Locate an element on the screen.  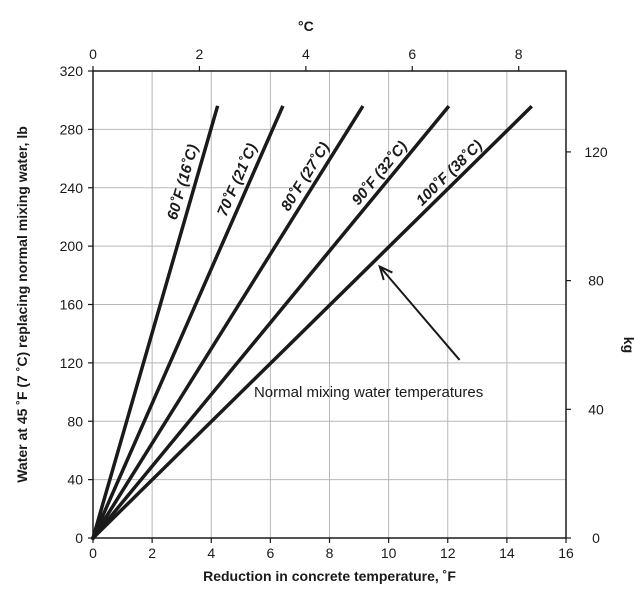
series-label: 100˚F (38˚C) is located at coordinates (449, 173).